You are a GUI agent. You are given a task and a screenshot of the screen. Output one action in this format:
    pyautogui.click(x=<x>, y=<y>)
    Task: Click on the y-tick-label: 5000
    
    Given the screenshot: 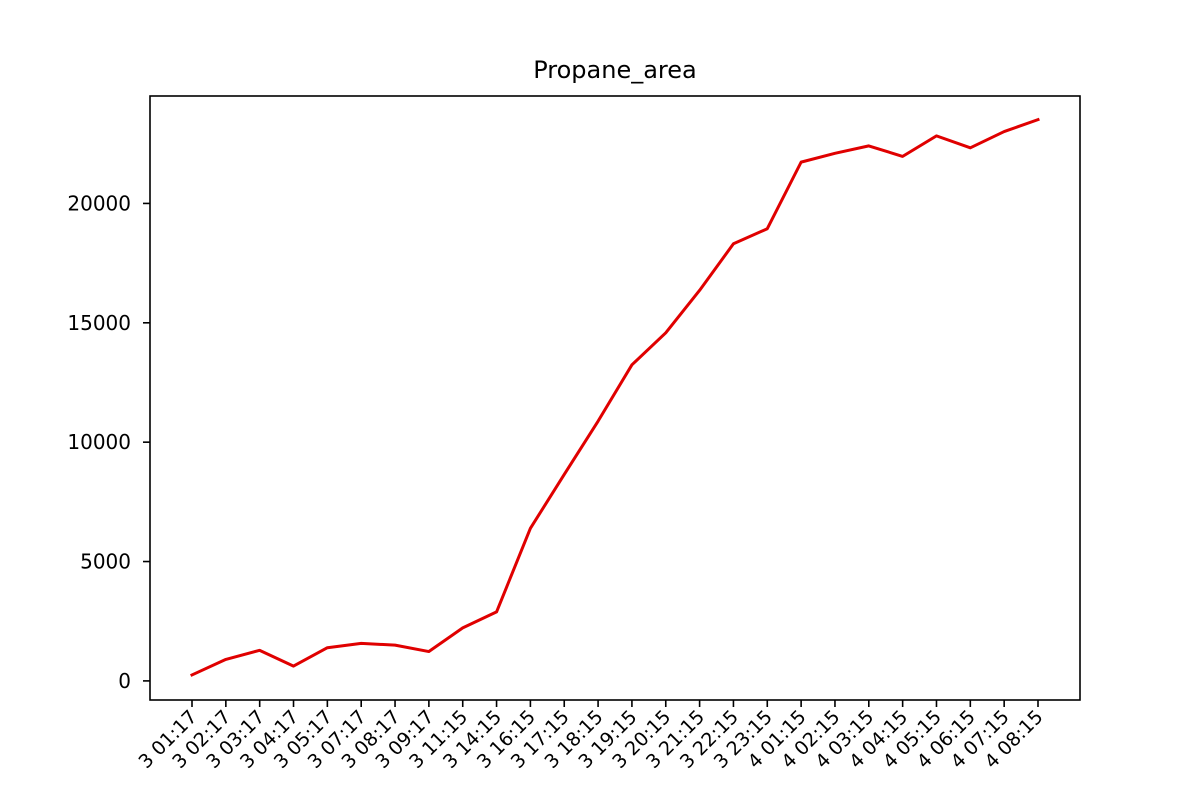 What is the action you would take?
    pyautogui.click(x=105, y=562)
    